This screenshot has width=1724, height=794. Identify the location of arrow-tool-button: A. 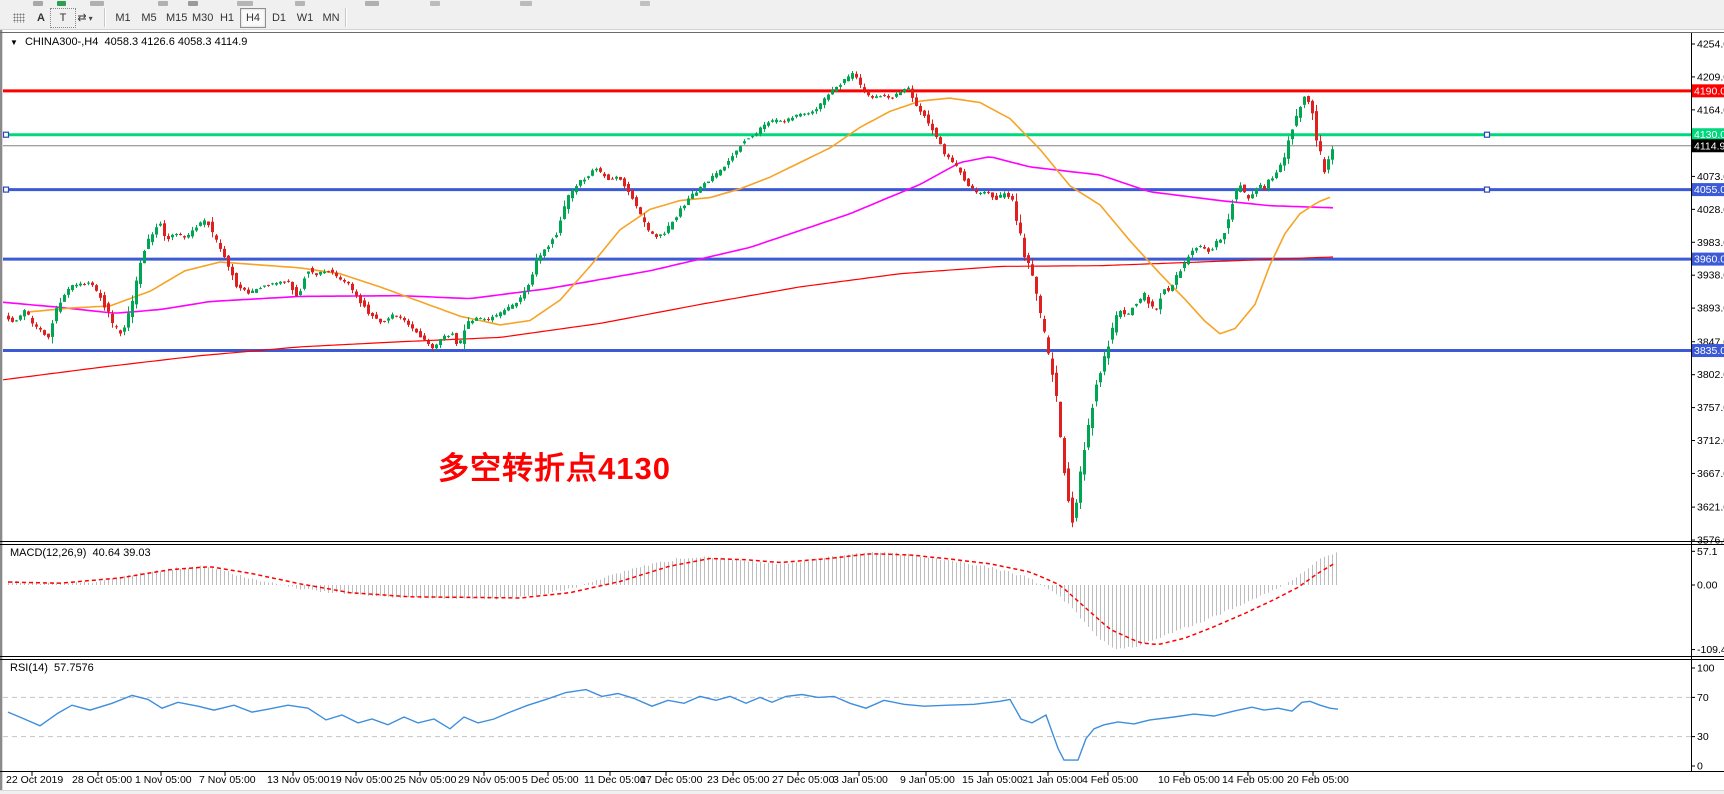
(41, 18).